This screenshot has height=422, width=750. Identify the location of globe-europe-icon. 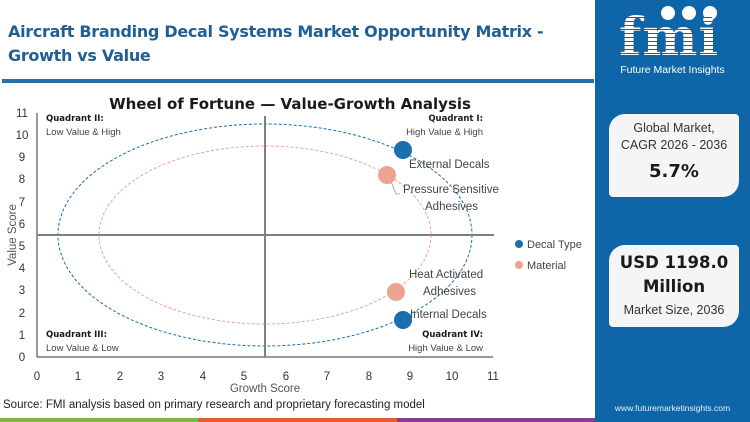
(689, 13).